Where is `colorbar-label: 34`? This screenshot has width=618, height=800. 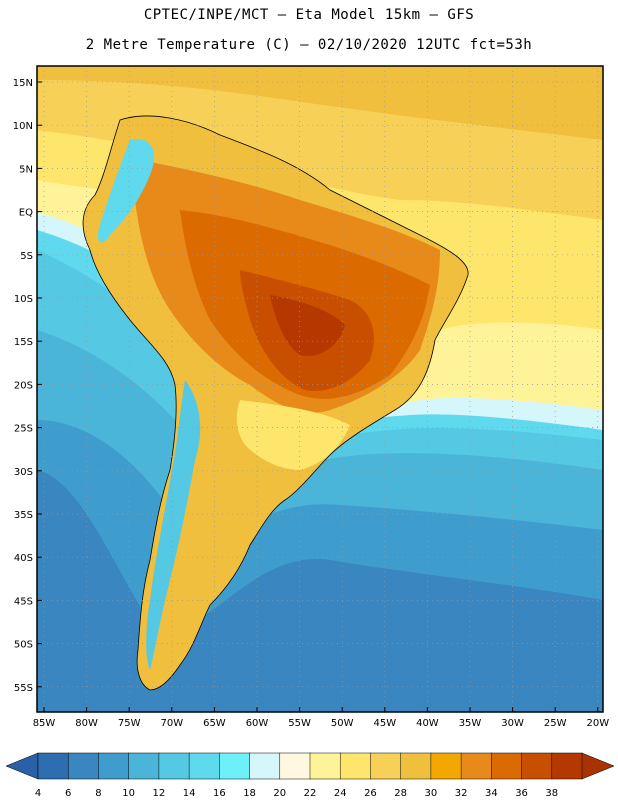
colorbar-label: 34 is located at coordinates (491, 793).